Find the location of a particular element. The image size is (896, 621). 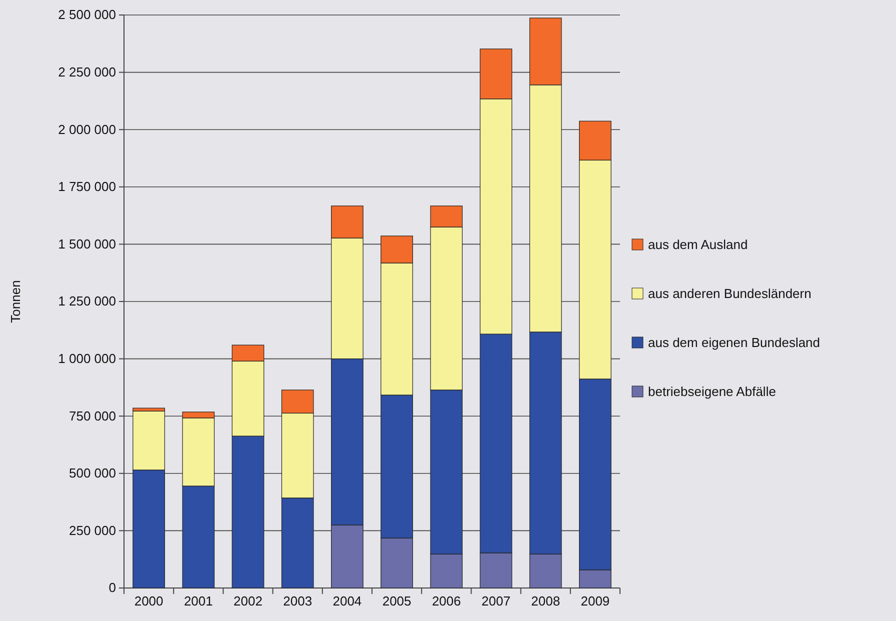

y-tick-label: 0 is located at coordinates (112, 588).